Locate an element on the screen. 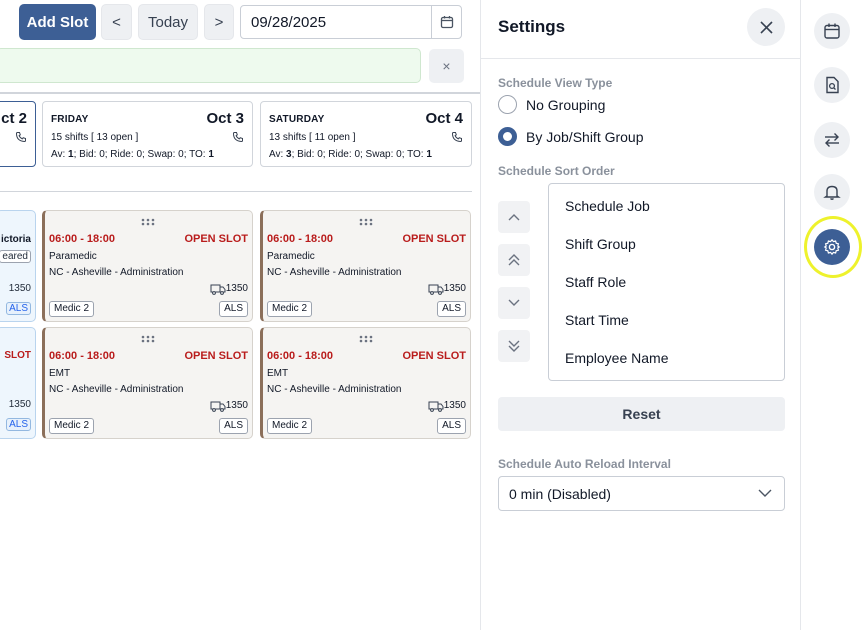 The width and height of the screenshot is (862, 630). date-value: 09/28/2025 is located at coordinates (289, 22).